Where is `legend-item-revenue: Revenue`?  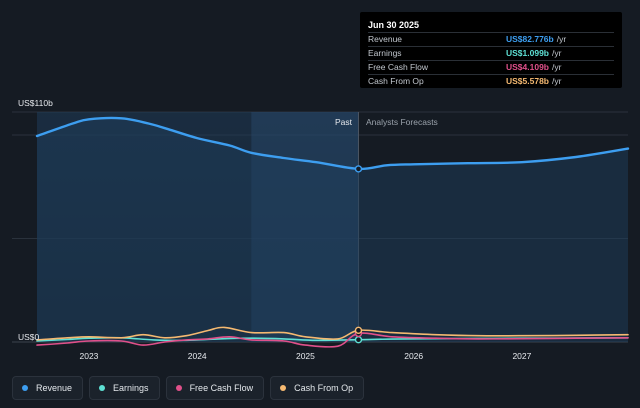 legend-item-revenue: Revenue is located at coordinates (48, 388).